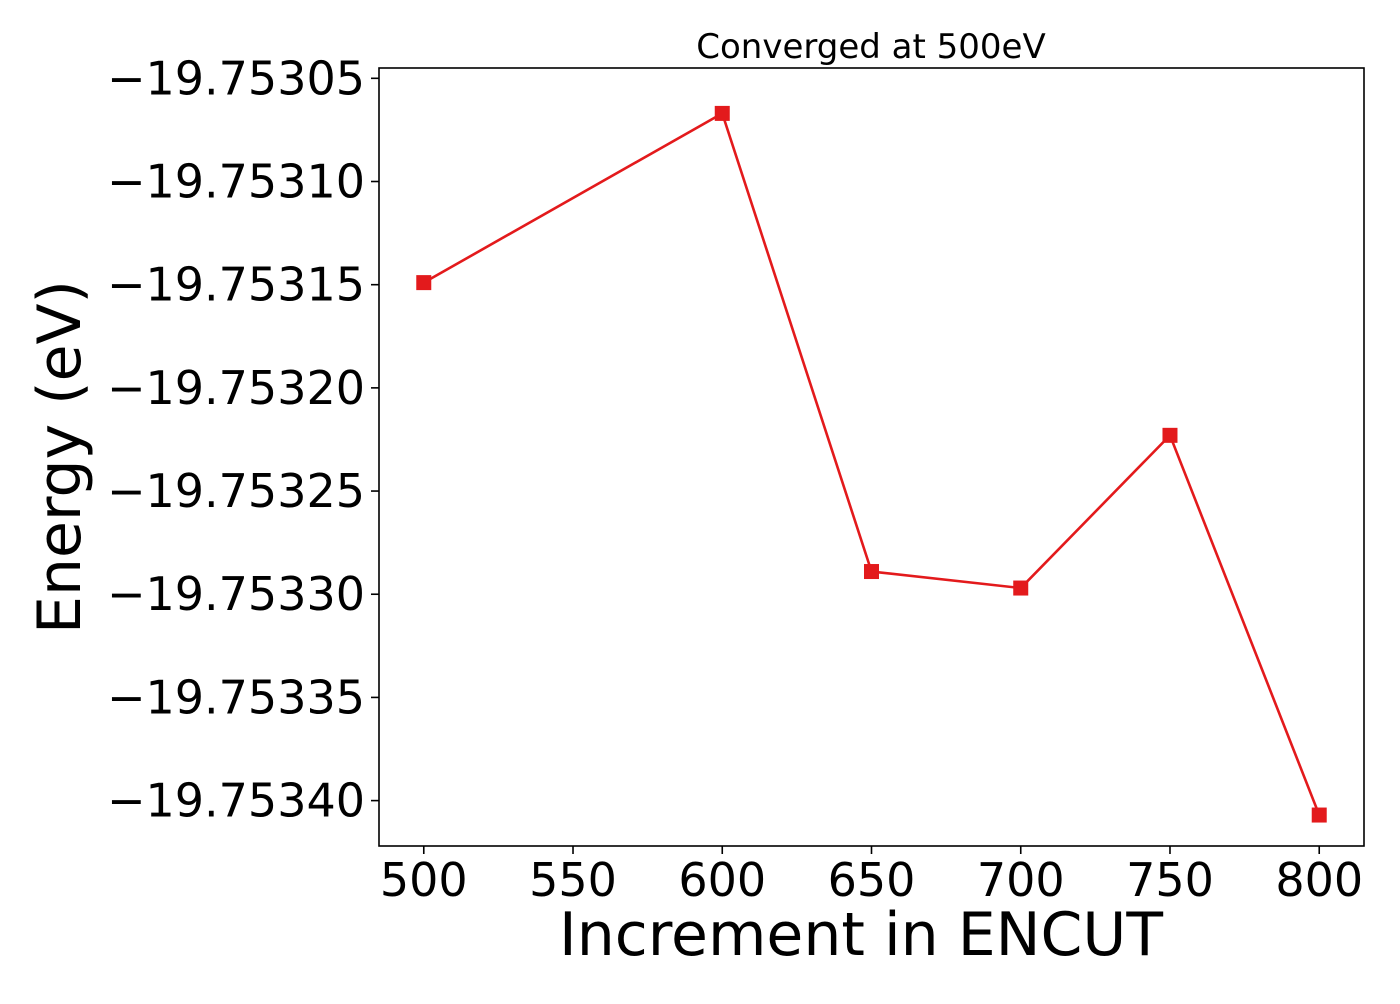 Image resolution: width=1400 pixels, height=1004 pixels. What do you see at coordinates (236, 491) in the screenshot?
I see `y-tick-label: −19.75325` at bounding box center [236, 491].